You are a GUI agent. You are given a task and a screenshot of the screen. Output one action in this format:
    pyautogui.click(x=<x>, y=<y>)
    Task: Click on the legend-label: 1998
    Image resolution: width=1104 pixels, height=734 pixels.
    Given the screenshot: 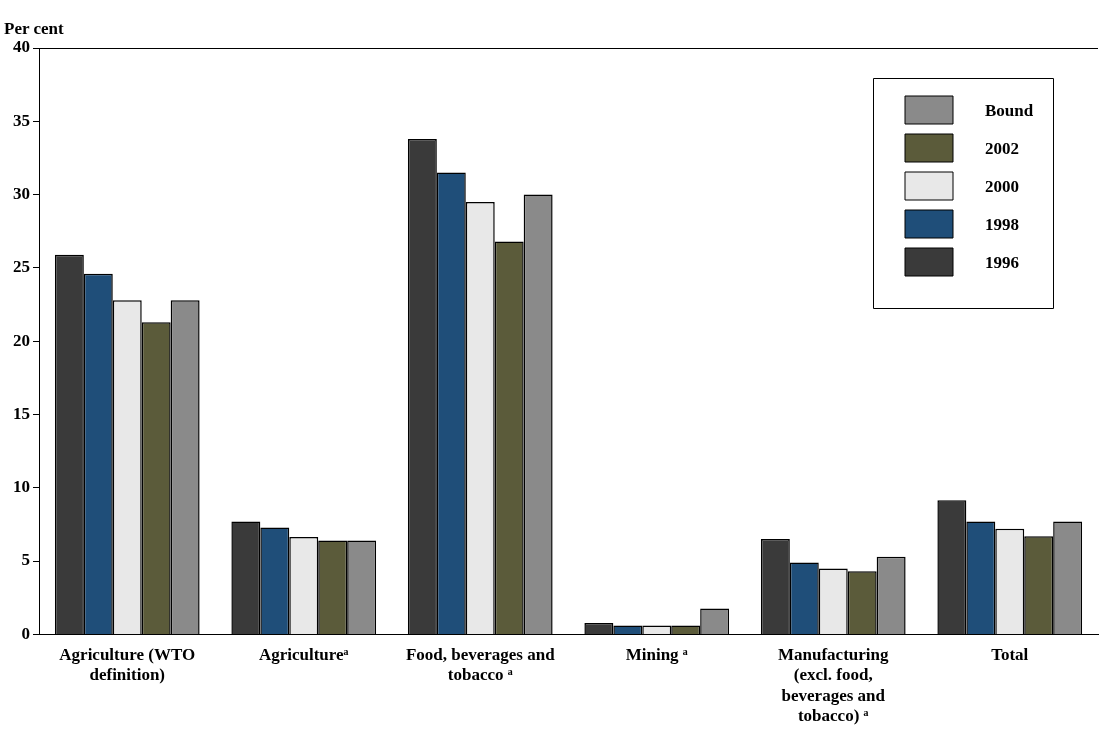 What is the action you would take?
    pyautogui.click(x=1002, y=225)
    